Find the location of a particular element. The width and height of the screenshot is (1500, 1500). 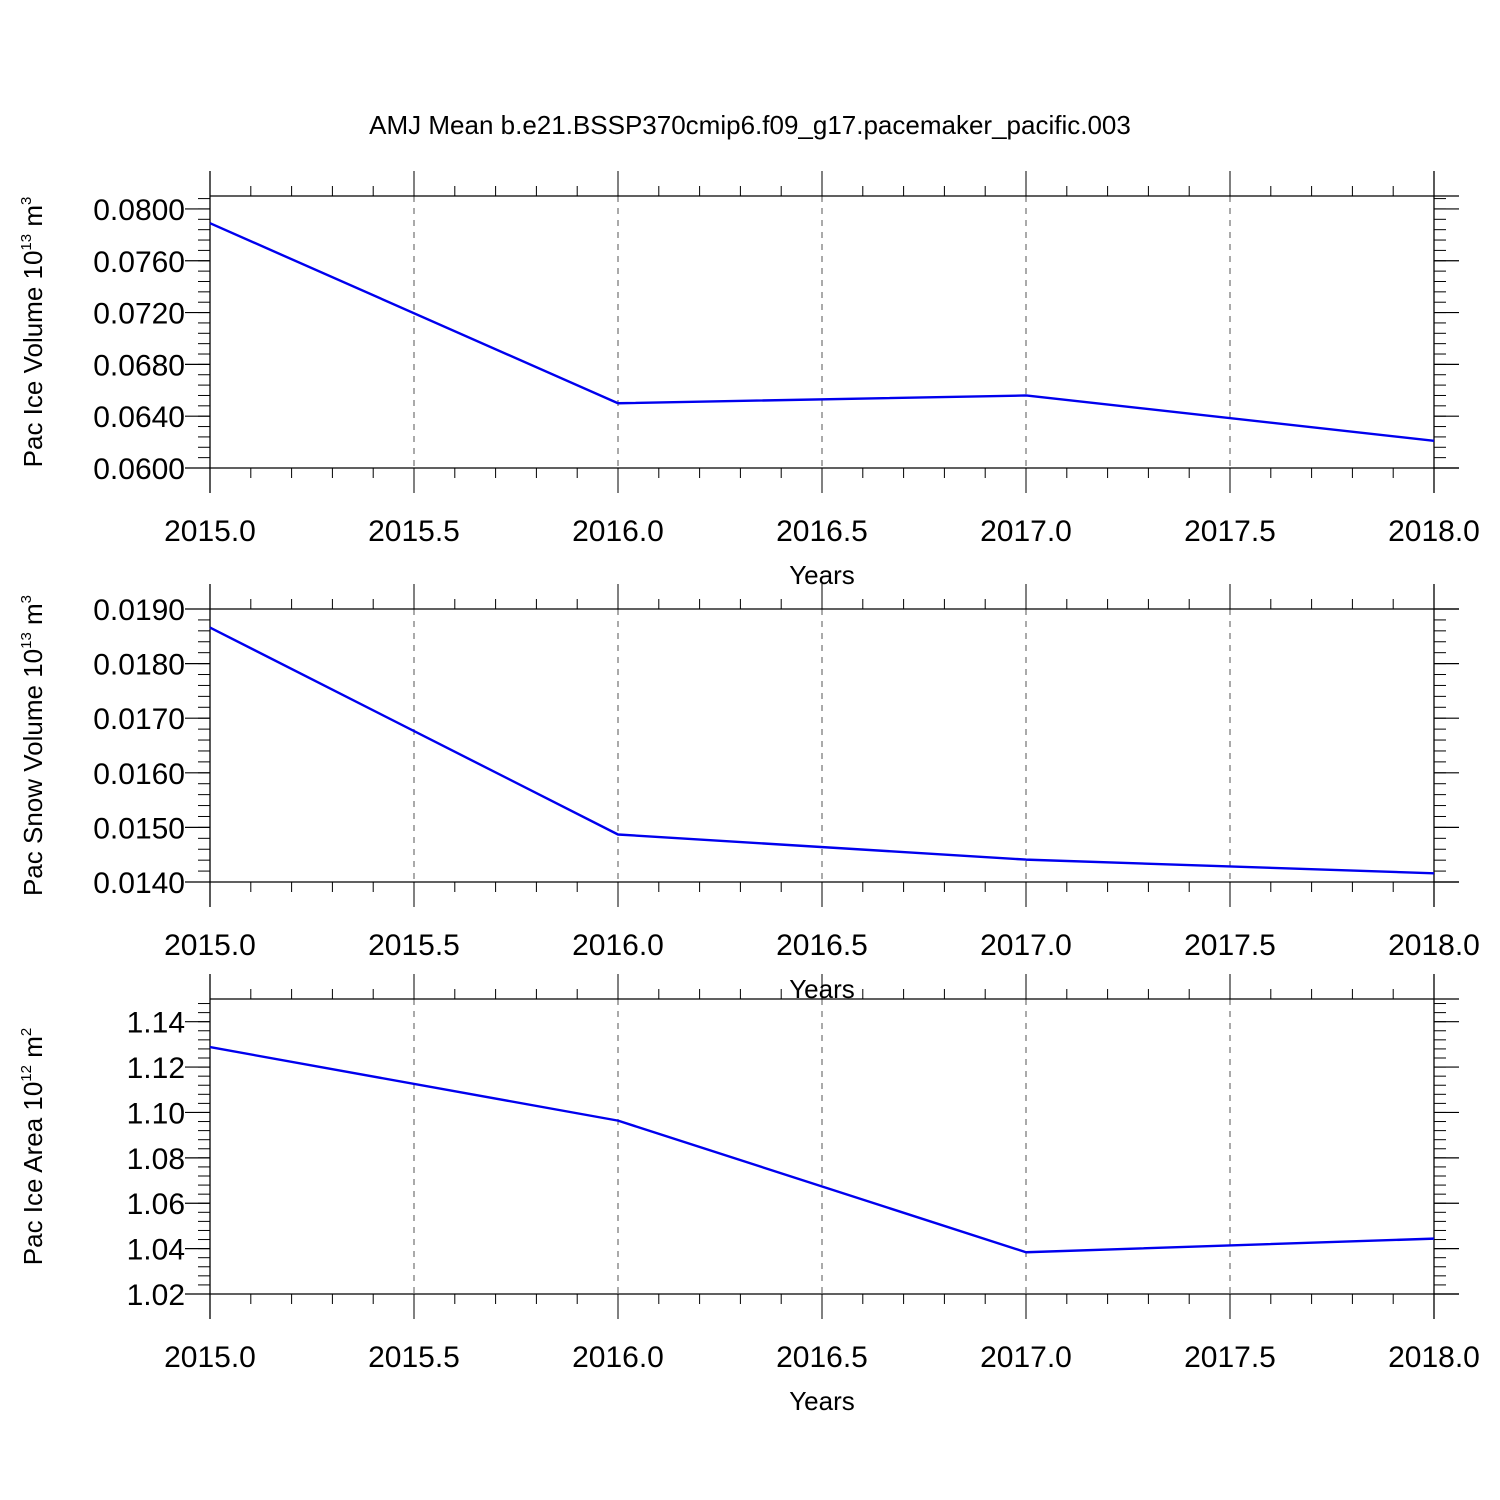

y-tick-label: 0.0800 is located at coordinates (139, 210).